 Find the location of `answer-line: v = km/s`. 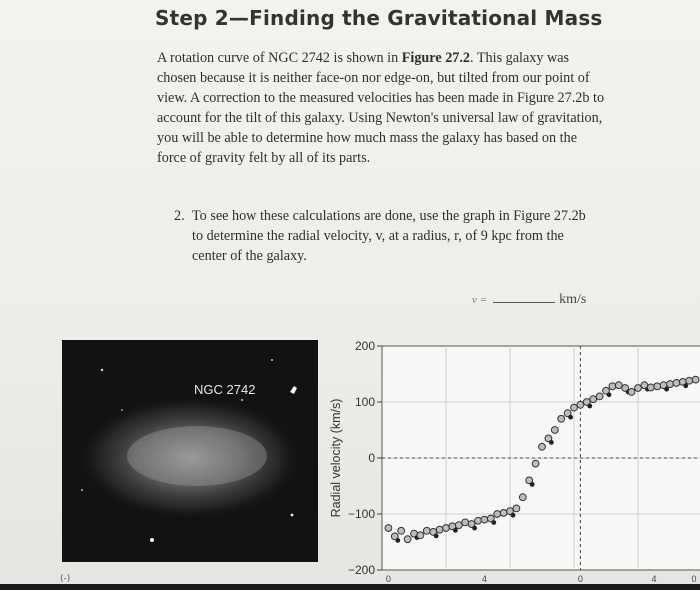

answer-line: v = km/s is located at coordinates (529, 299).